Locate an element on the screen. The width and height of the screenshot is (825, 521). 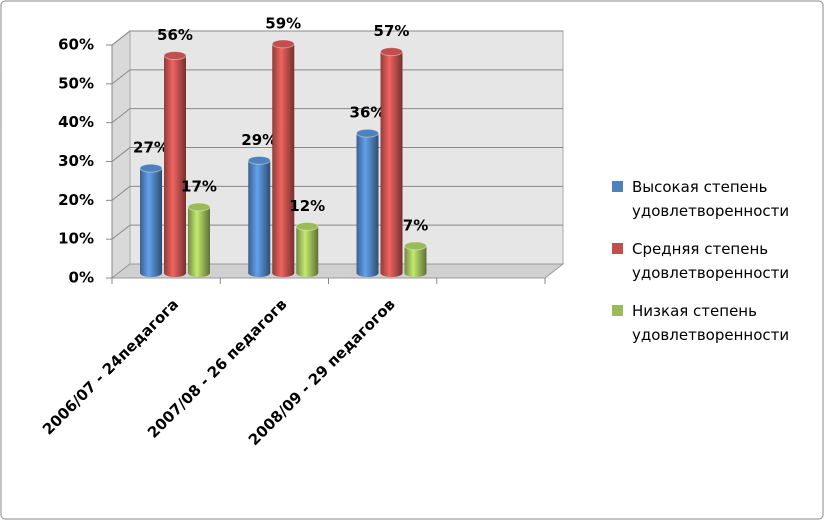
data-label: 59% is located at coordinates (283, 23).